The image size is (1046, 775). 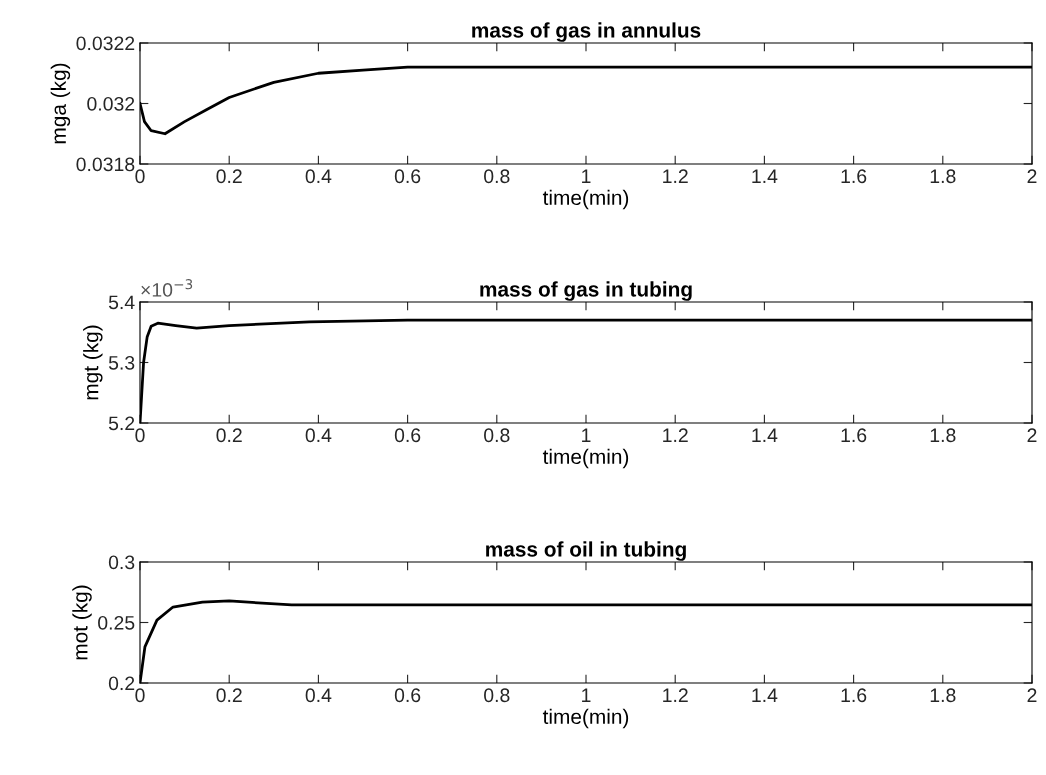 I want to click on chart-title: mass of gas in annulus, so click(x=586, y=32).